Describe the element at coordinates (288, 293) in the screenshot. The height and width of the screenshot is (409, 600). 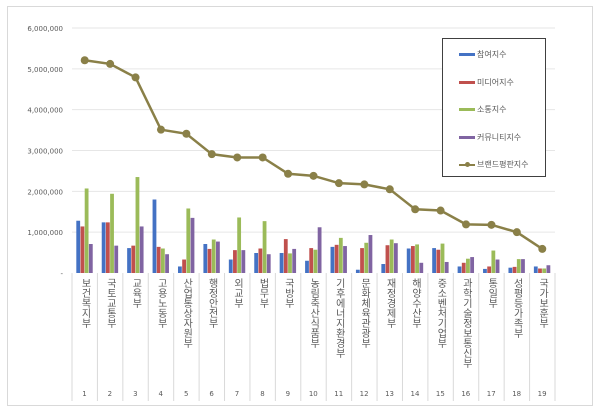
I see `category-label: 국방부` at that location.